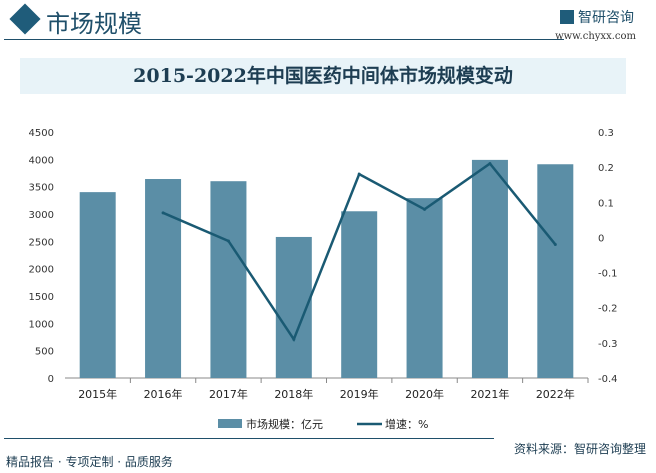 This screenshot has width=656, height=473. I want to click on x-tick-label: 2015年, so click(97, 394).